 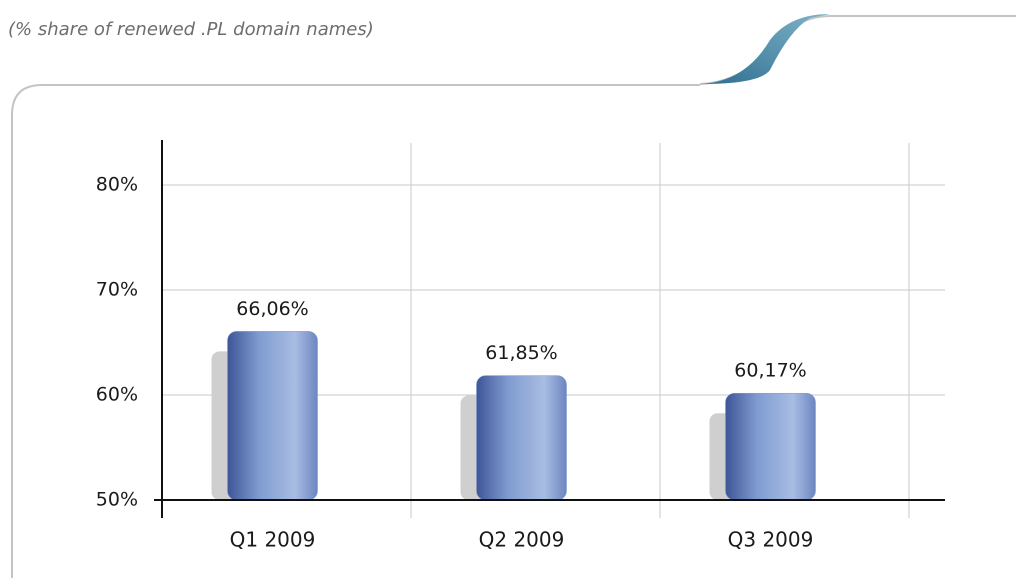 I want to click on y-tick-label: 50%, so click(x=117, y=500).